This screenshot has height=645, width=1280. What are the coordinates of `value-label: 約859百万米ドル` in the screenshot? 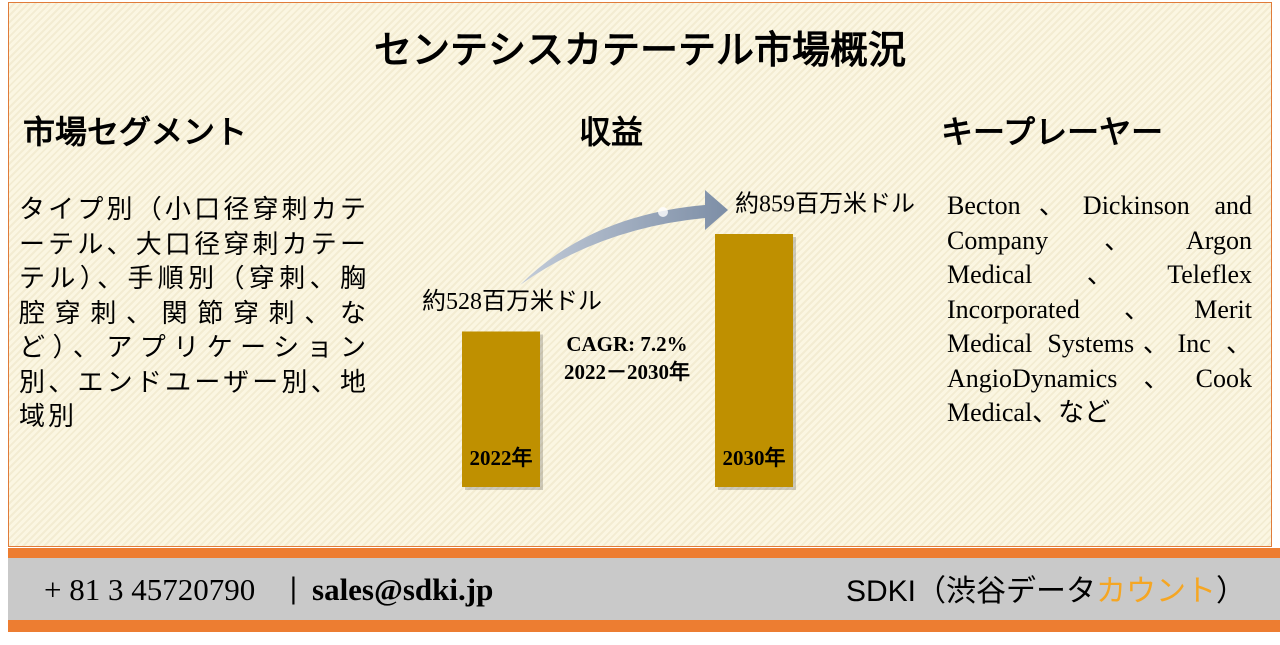 It's located at (825, 204).